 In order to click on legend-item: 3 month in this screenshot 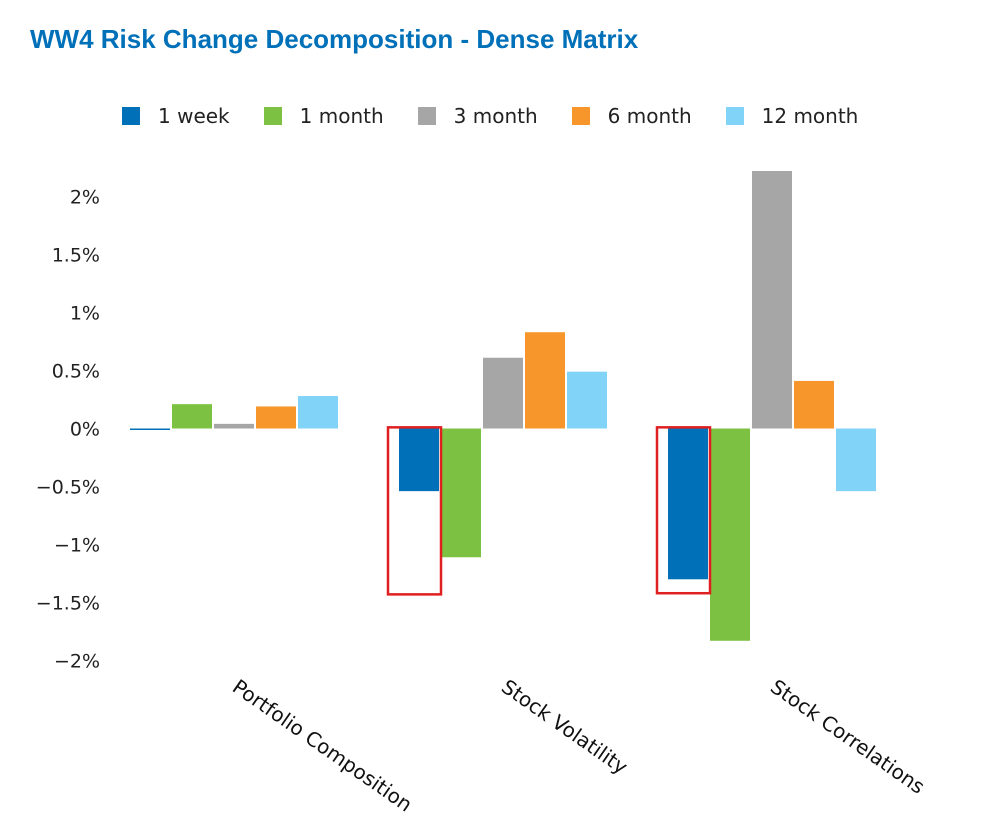, I will do `click(477, 116)`.